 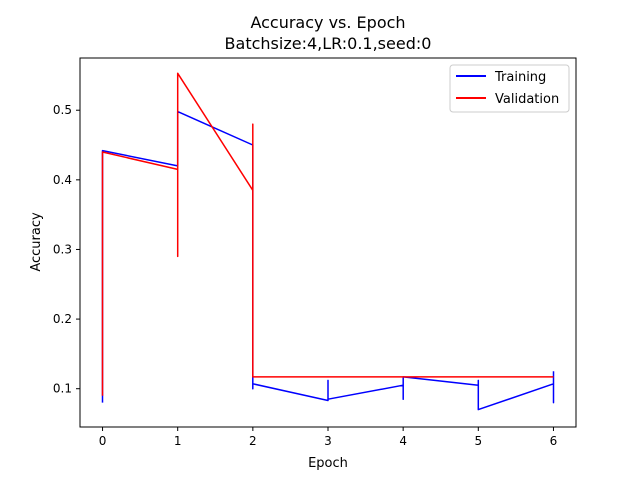 I want to click on x-tick-label: 3, so click(x=328, y=441).